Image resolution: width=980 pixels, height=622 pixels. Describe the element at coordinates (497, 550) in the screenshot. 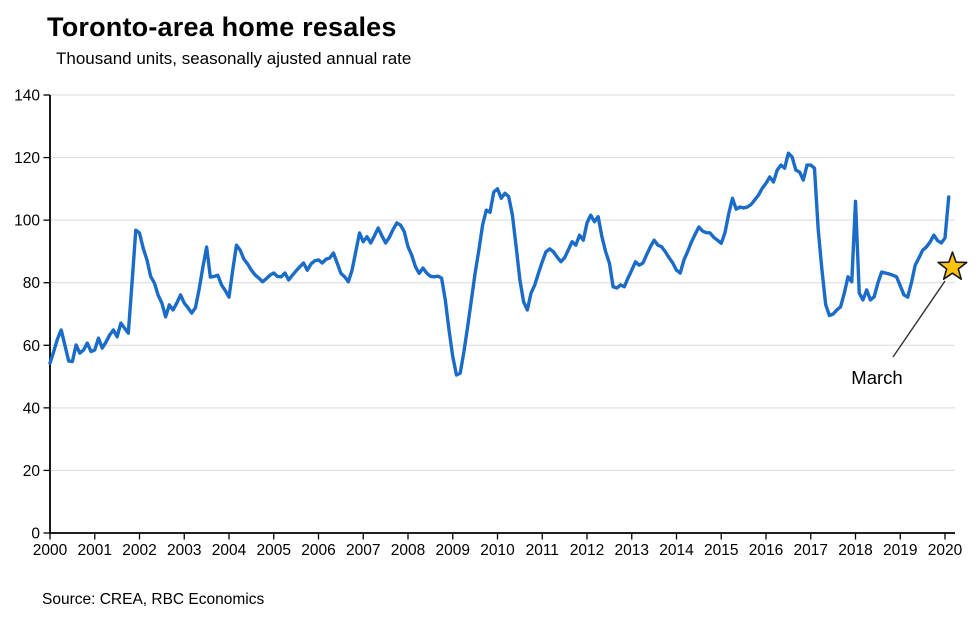

I see `x-tick-label: 2010` at that location.